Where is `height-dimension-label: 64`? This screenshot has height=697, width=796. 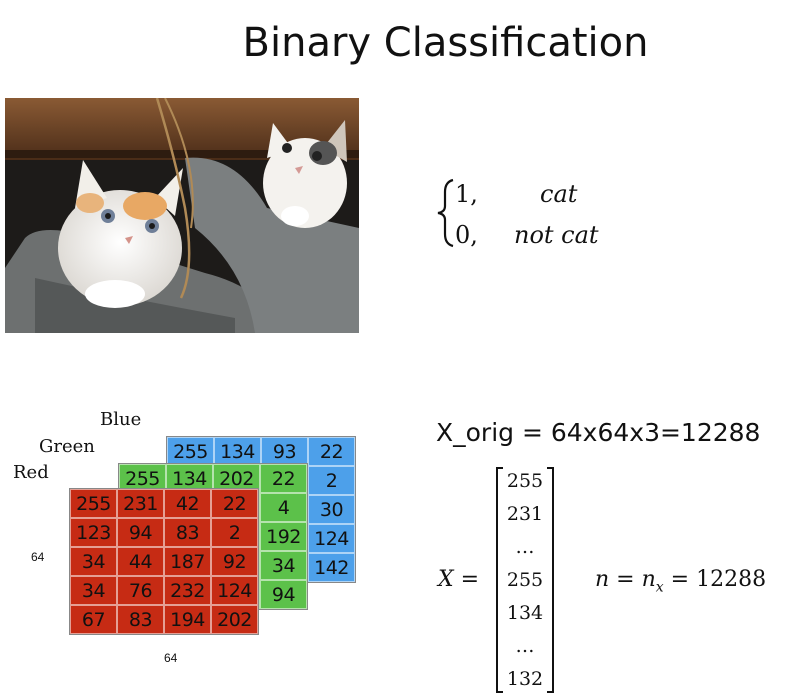
height-dimension-label: 64 is located at coordinates (38, 557).